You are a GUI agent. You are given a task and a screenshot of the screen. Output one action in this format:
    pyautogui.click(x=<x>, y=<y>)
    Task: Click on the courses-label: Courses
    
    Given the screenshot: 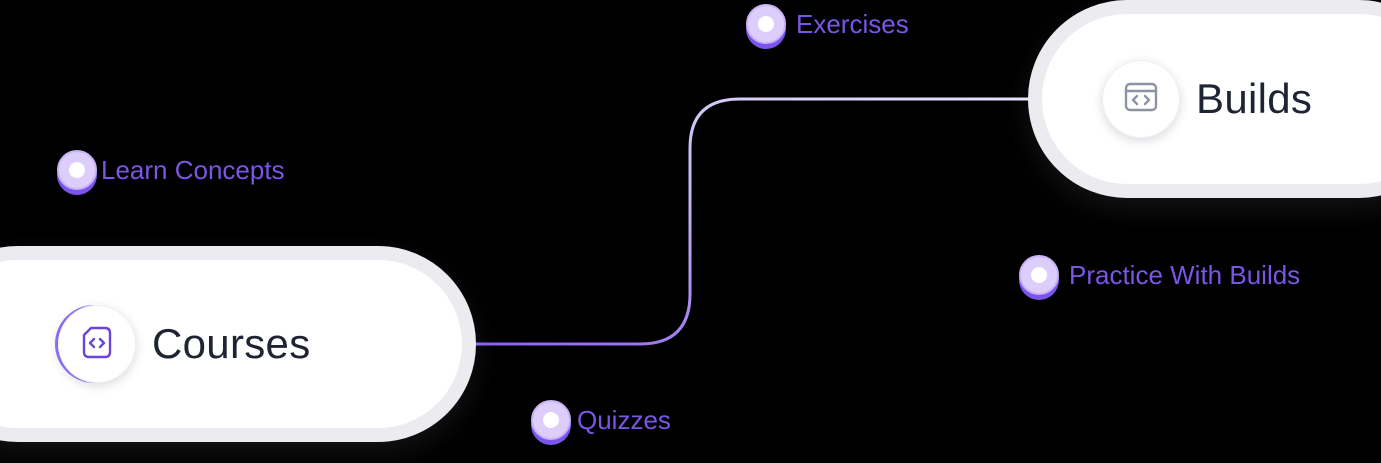 What is the action you would take?
    pyautogui.click(x=231, y=343)
    